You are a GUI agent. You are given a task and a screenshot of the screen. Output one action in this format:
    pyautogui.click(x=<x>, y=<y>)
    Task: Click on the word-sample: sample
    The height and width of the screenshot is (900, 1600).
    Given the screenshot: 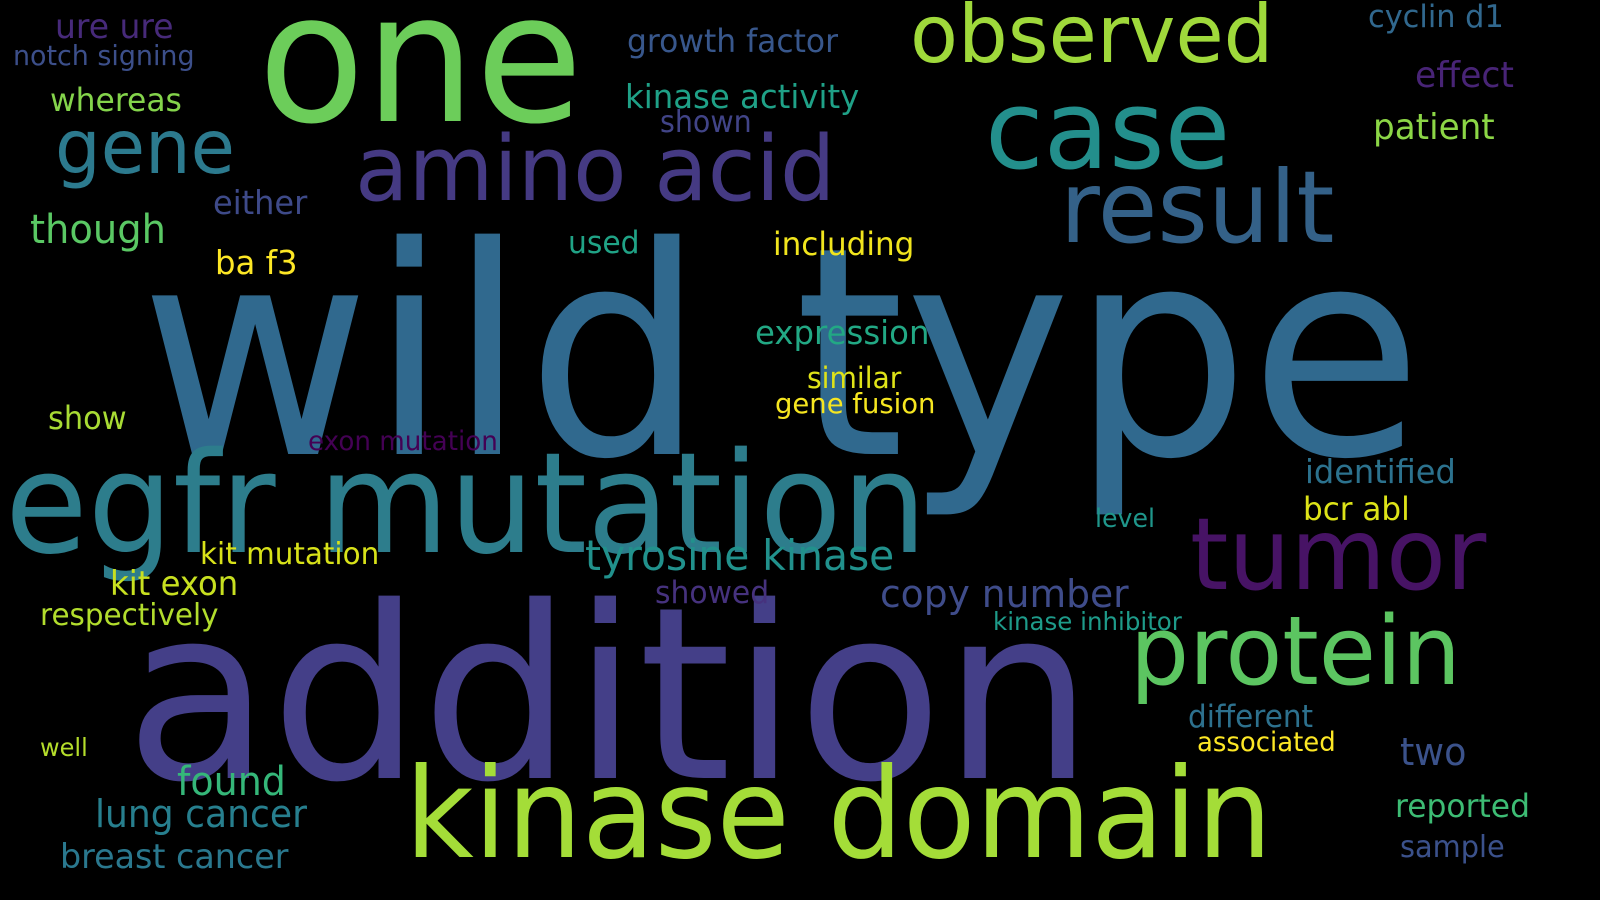 What is the action you would take?
    pyautogui.click(x=1452, y=847)
    